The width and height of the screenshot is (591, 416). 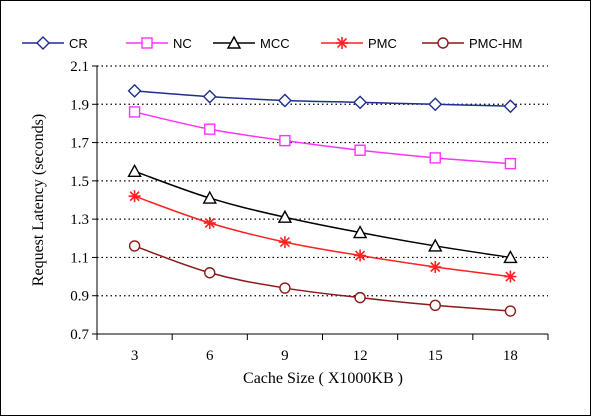 What do you see at coordinates (495, 43) in the screenshot?
I see `legend-label-pmc-hm: PMC-HM` at bounding box center [495, 43].